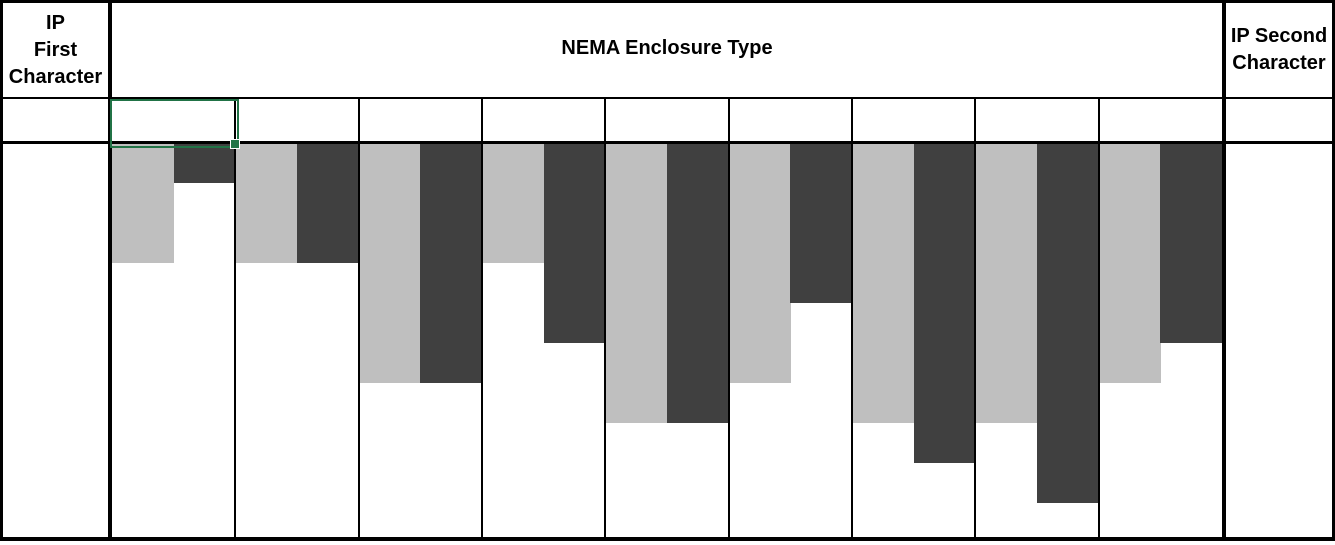 This screenshot has width=1335, height=545. I want to click on bar-a-nema-3R,3RX, so click(513, 203).